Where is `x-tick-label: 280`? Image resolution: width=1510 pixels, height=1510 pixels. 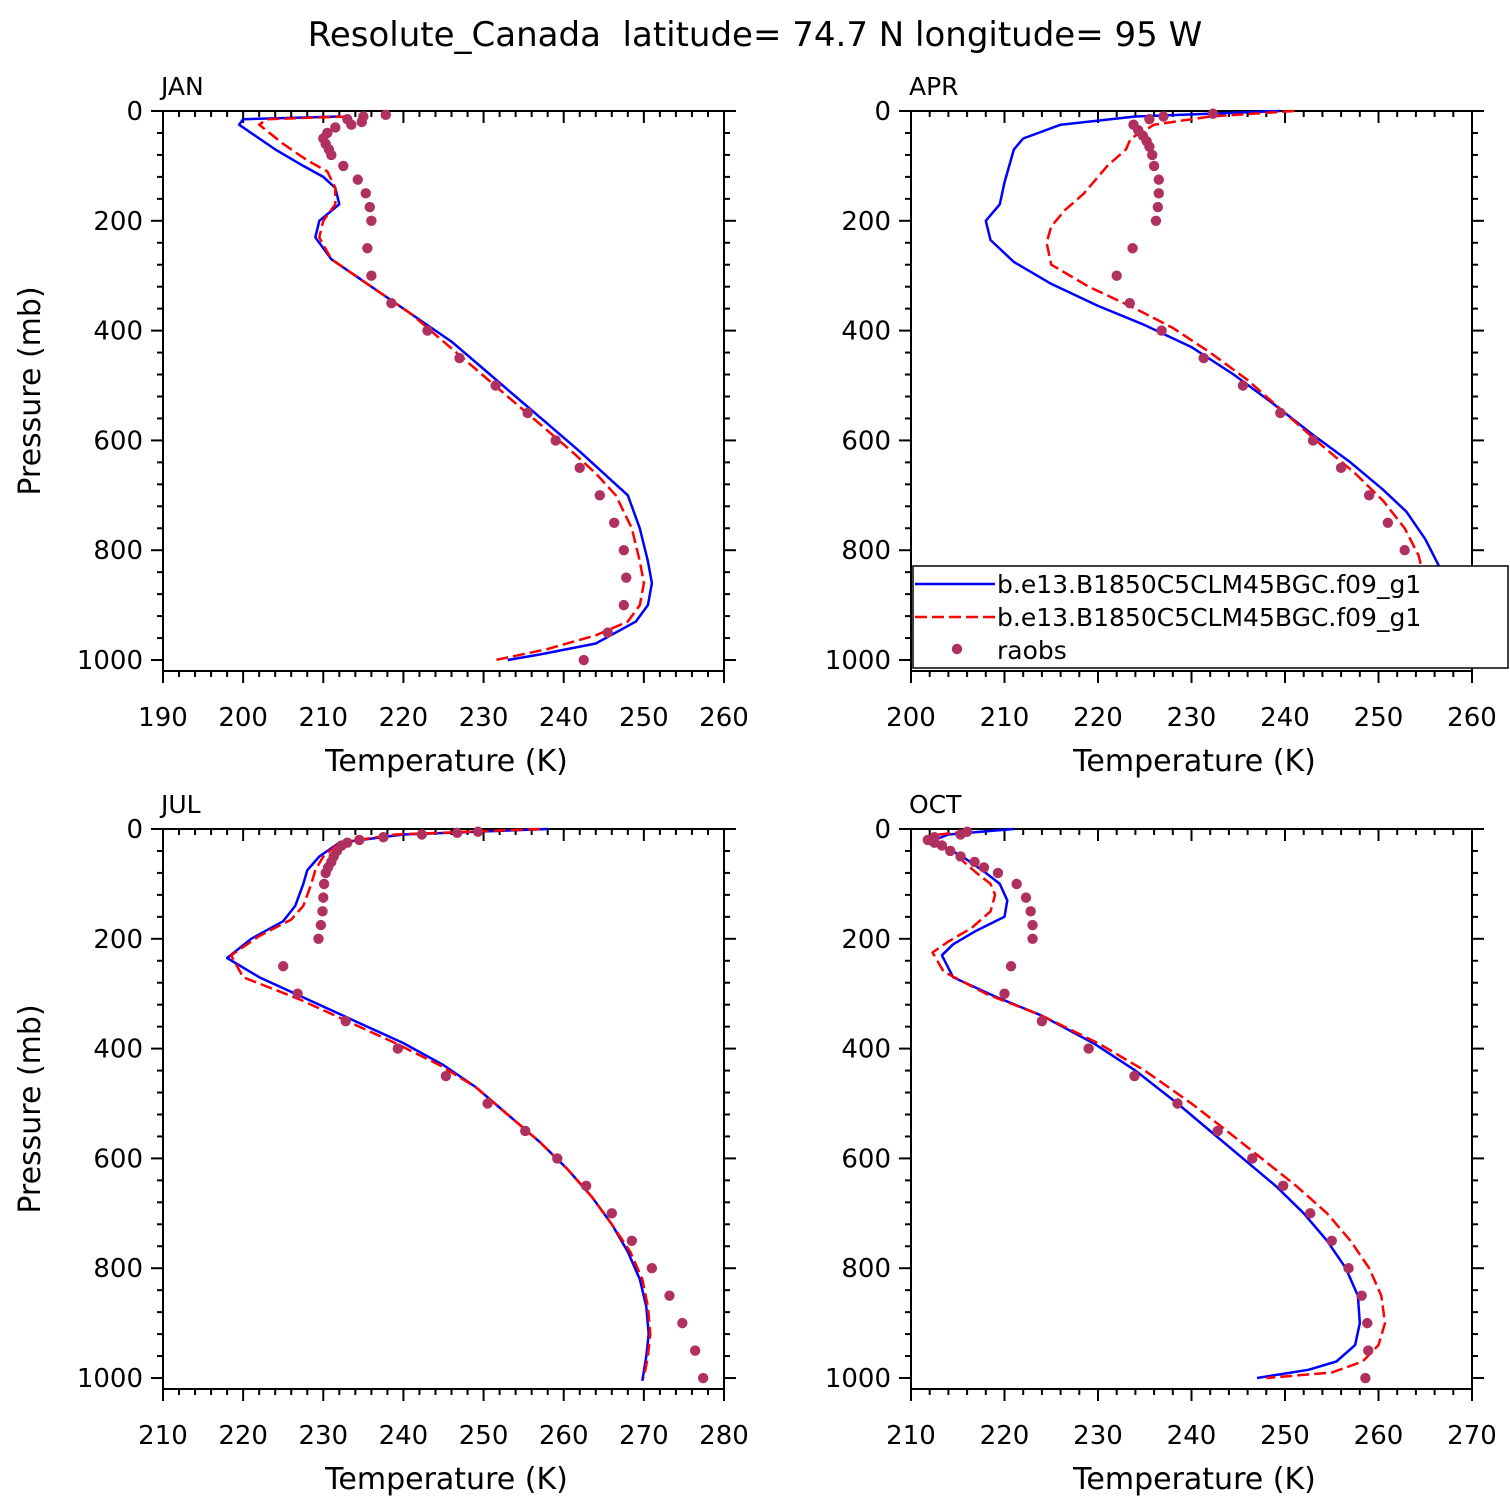
x-tick-label: 280 is located at coordinates (724, 1436).